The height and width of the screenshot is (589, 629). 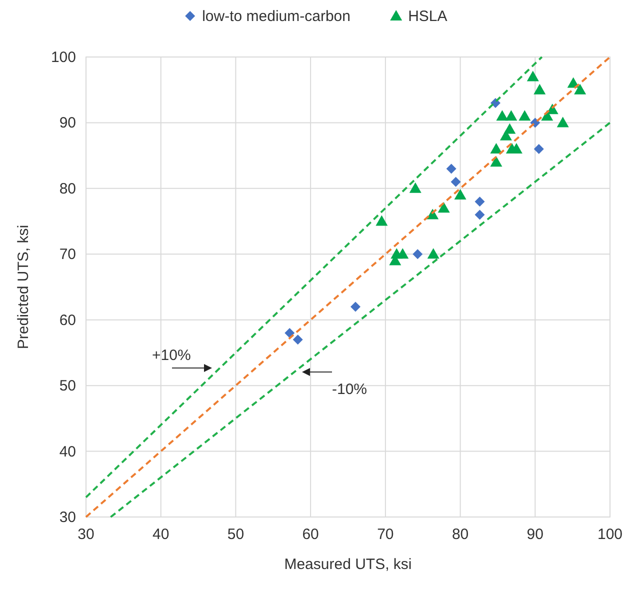 I want to click on x-tick-label: 80, so click(x=460, y=534).